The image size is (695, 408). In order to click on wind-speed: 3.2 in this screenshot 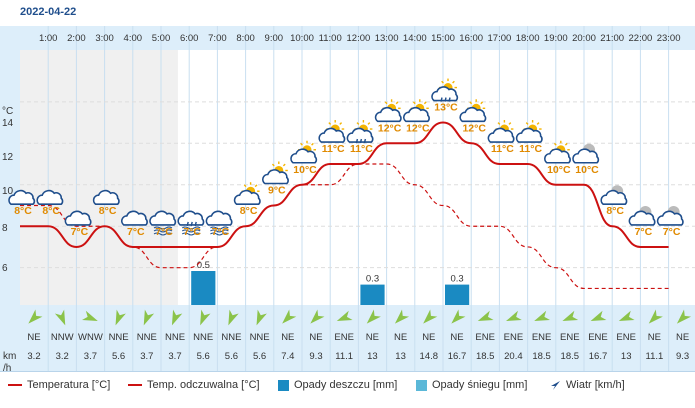, I will do `click(62, 356)`.